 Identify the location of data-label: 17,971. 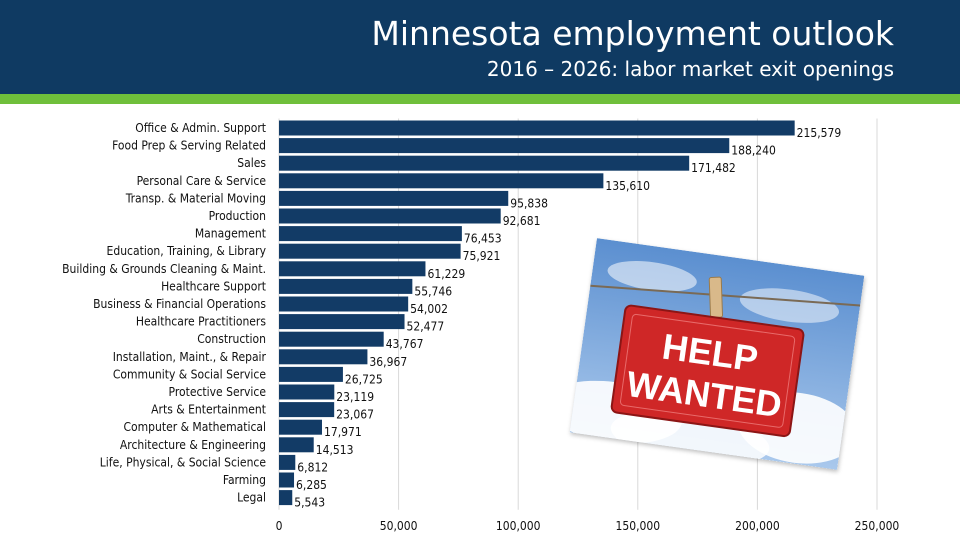
(343, 432).